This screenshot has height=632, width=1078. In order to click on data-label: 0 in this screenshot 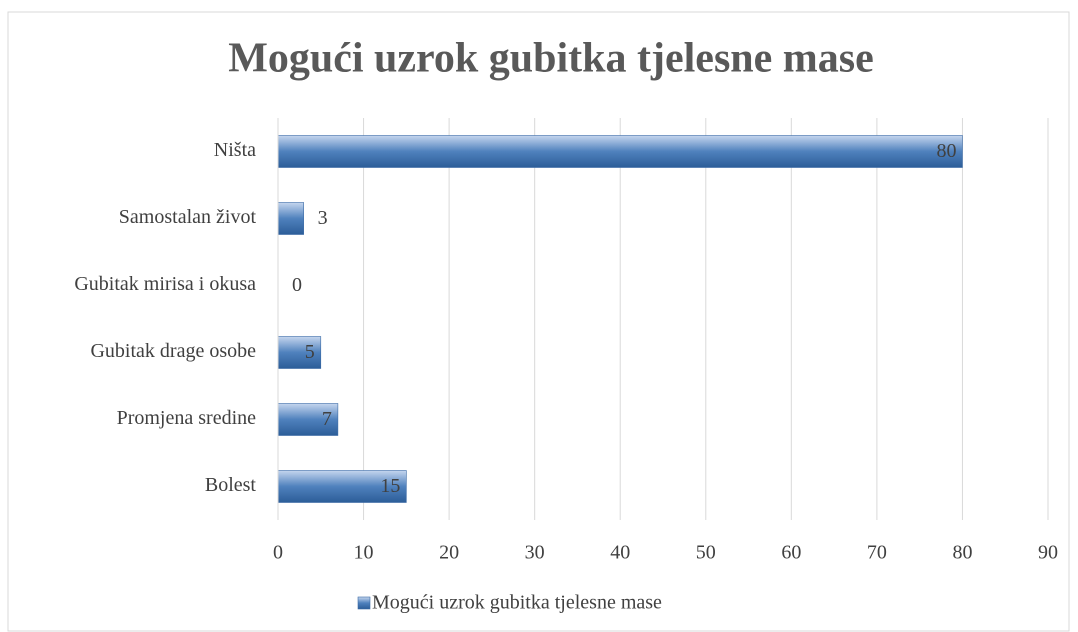, I will do `click(297, 285)`.